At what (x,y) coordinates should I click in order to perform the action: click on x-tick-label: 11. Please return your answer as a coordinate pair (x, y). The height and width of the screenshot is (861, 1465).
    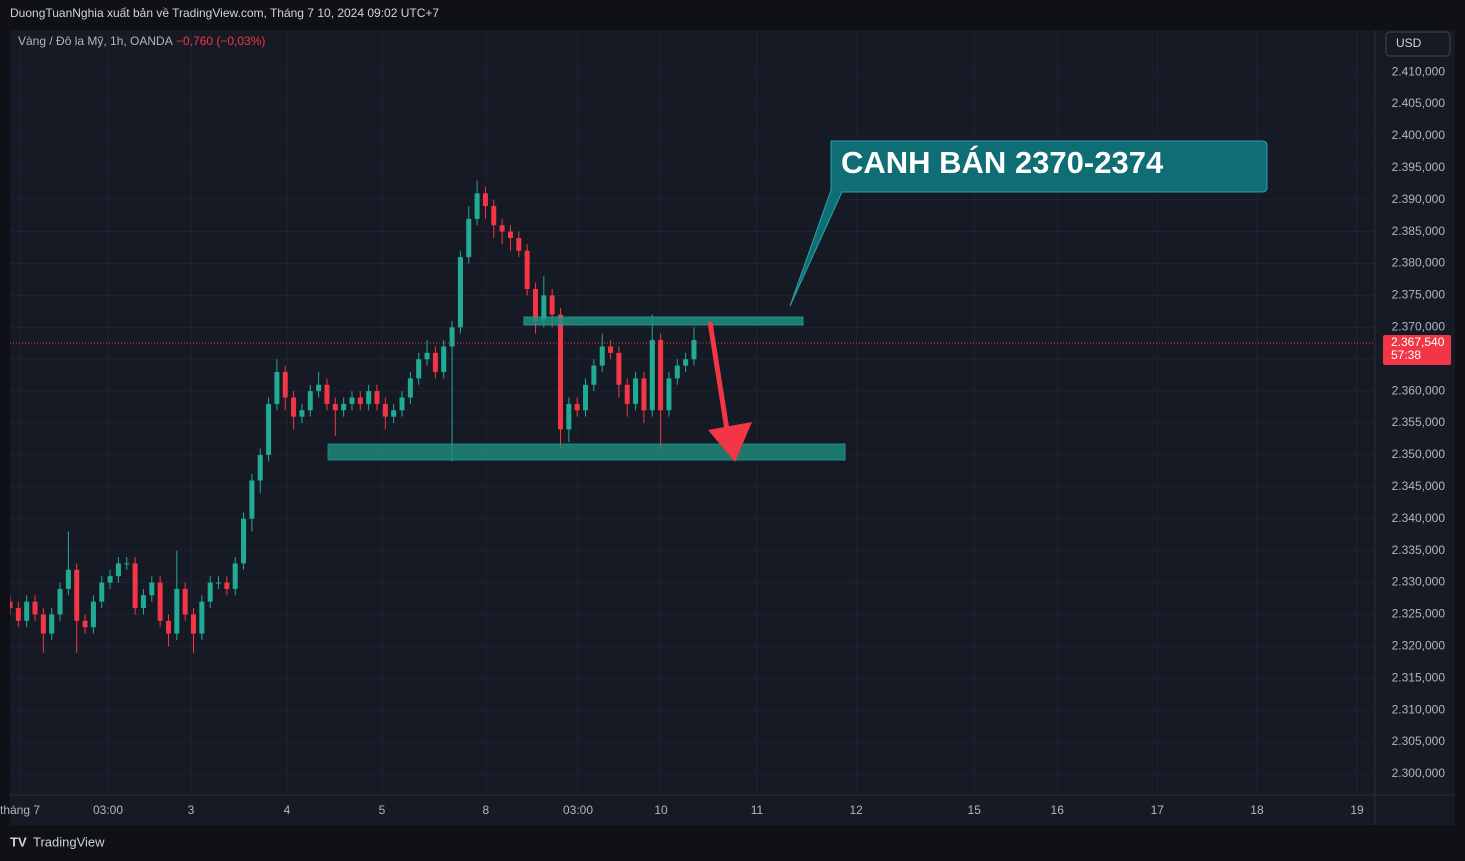
    Looking at the image, I should click on (757, 810).